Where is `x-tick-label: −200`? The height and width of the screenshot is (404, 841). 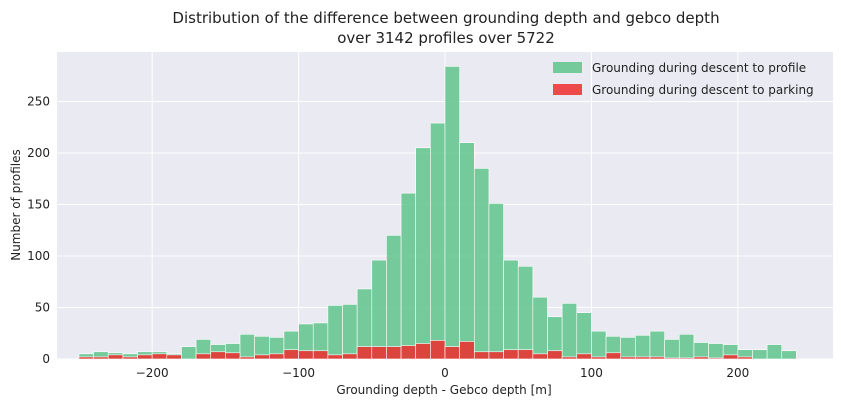
x-tick-label: −200 is located at coordinates (152, 373).